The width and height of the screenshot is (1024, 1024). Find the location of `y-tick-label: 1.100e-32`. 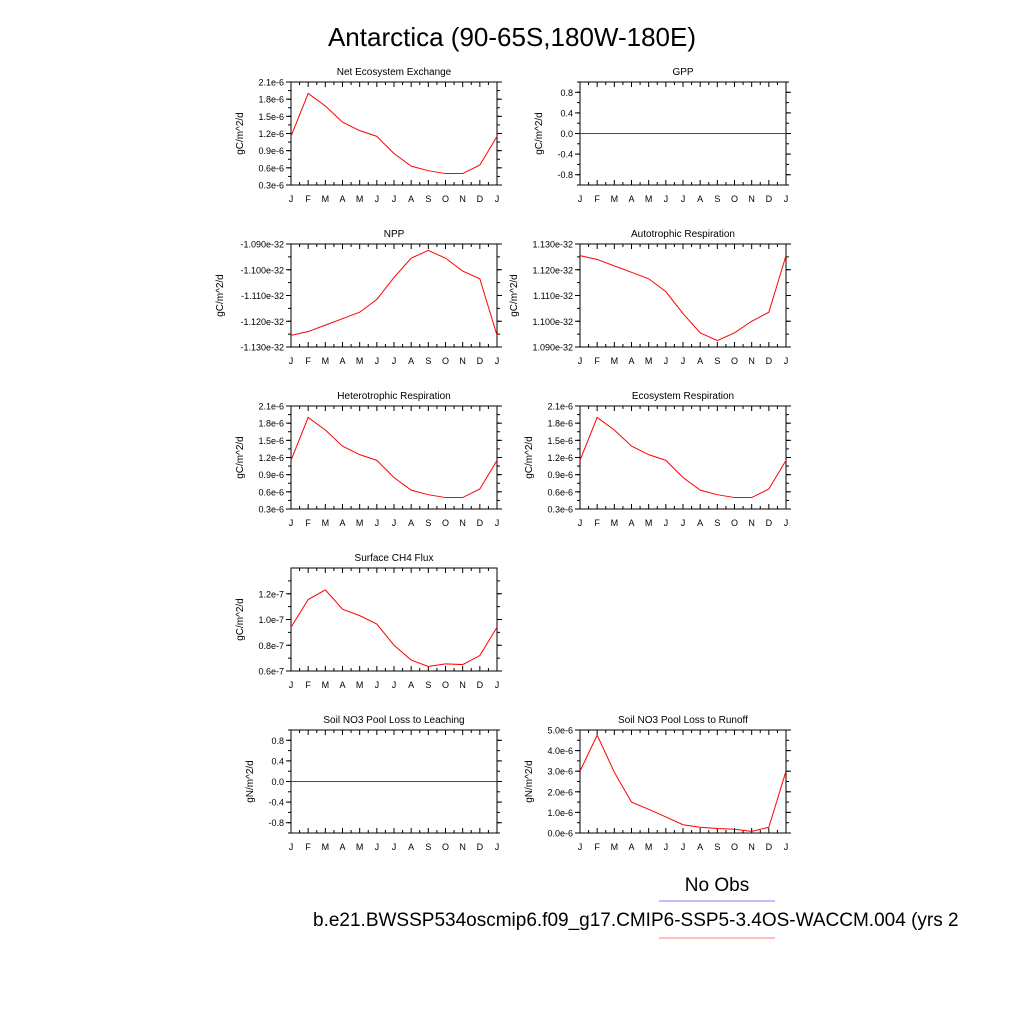

y-tick-label: 1.100e-32 is located at coordinates (552, 322).